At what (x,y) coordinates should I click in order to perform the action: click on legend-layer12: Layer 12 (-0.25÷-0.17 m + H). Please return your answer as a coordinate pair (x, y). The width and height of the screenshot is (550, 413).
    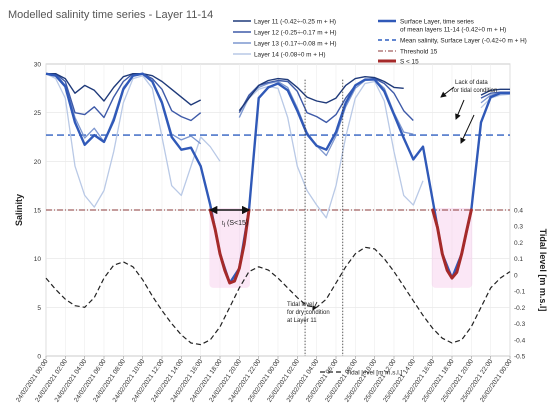
    Looking at the image, I should click on (295, 33).